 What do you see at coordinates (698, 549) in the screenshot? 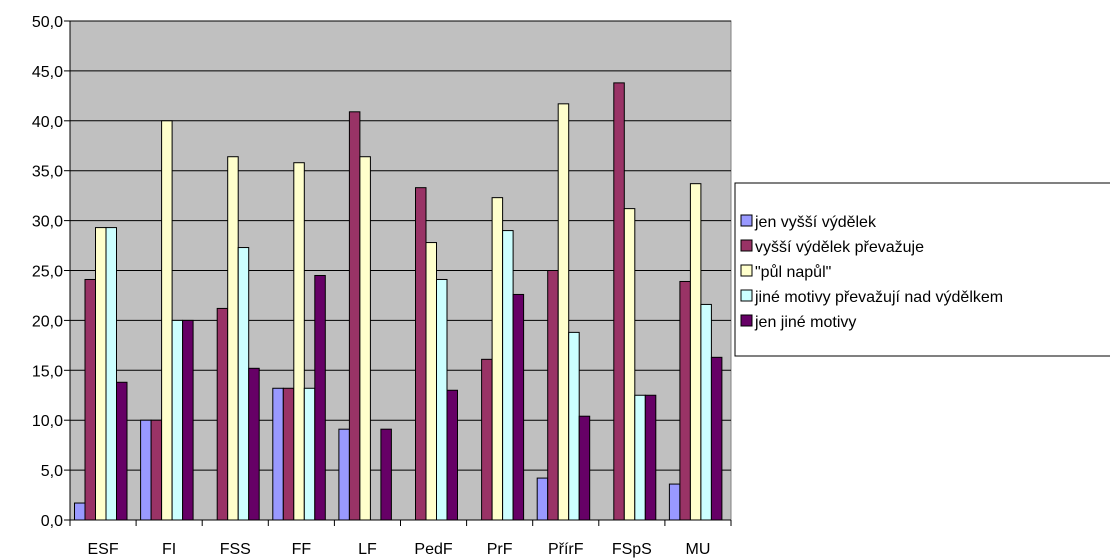
I see `x-tick-label: MU` at bounding box center [698, 549].